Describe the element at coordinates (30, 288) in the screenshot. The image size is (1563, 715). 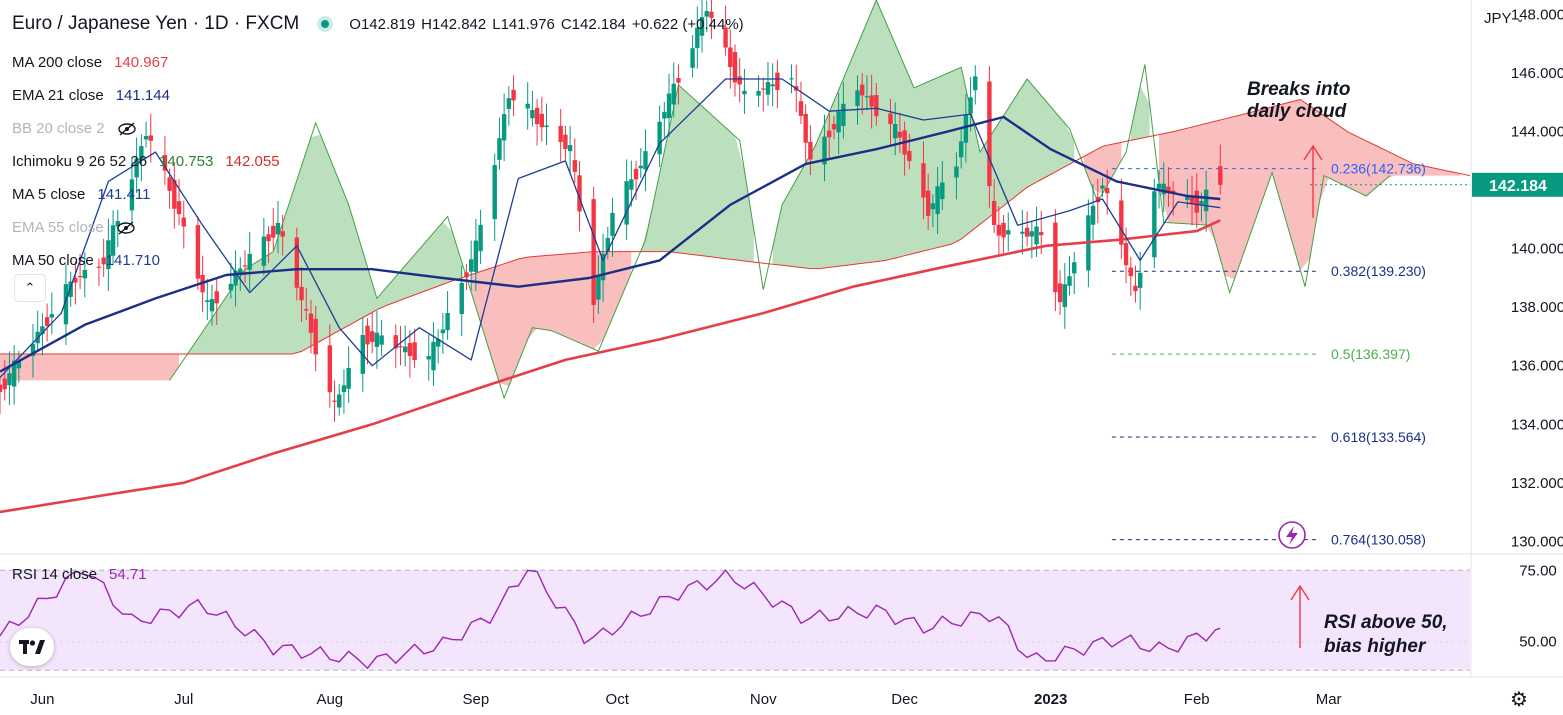
I see `collapse-legend-button: ⌃` at that location.